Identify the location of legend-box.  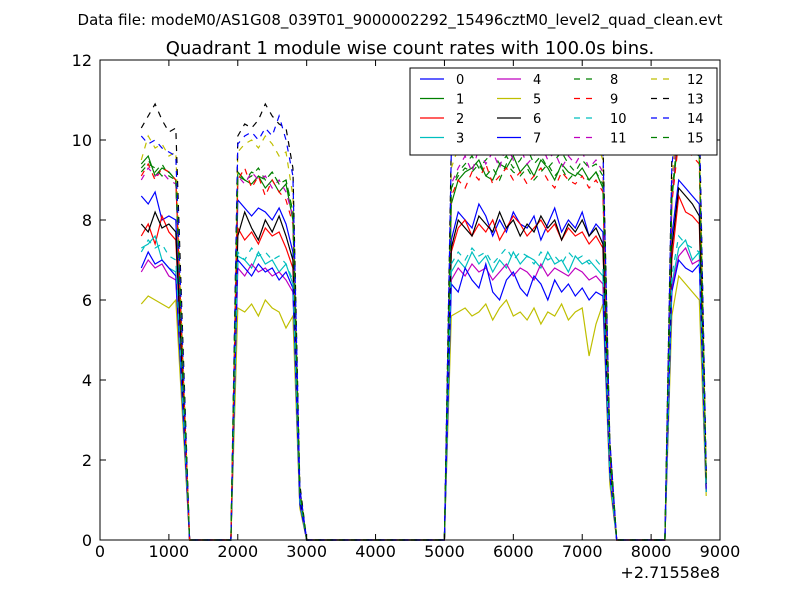
(563, 111).